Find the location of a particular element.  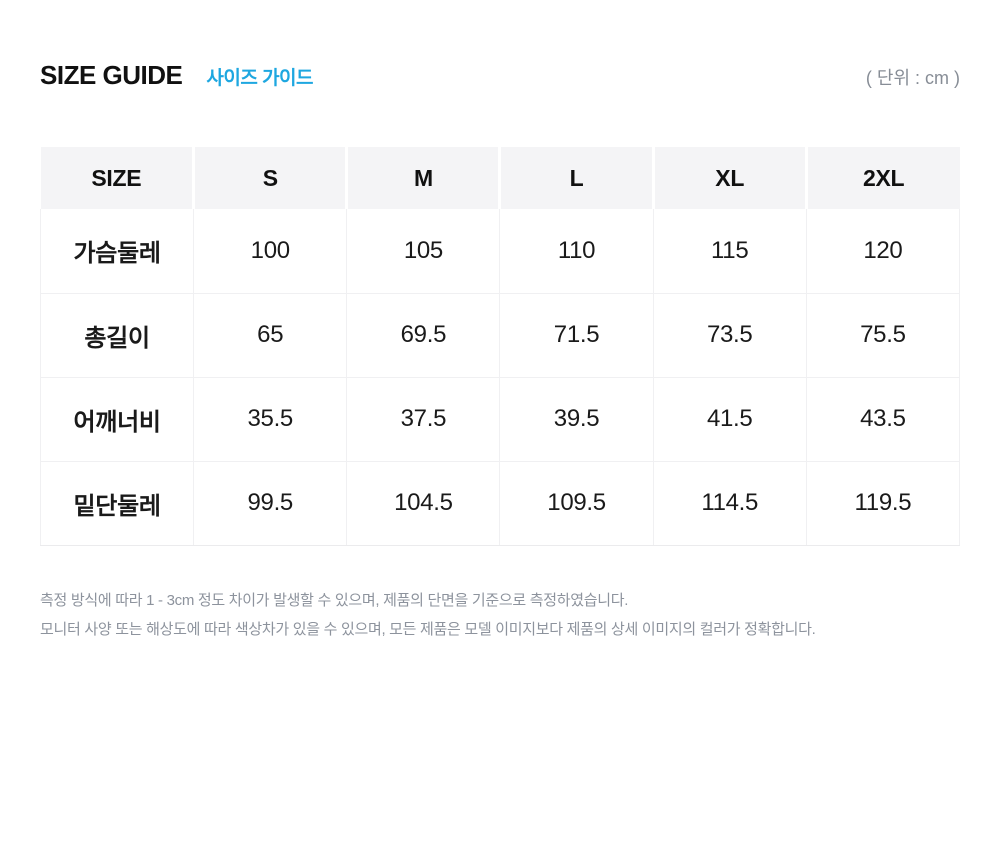

cell-value: 120 is located at coordinates (883, 251).